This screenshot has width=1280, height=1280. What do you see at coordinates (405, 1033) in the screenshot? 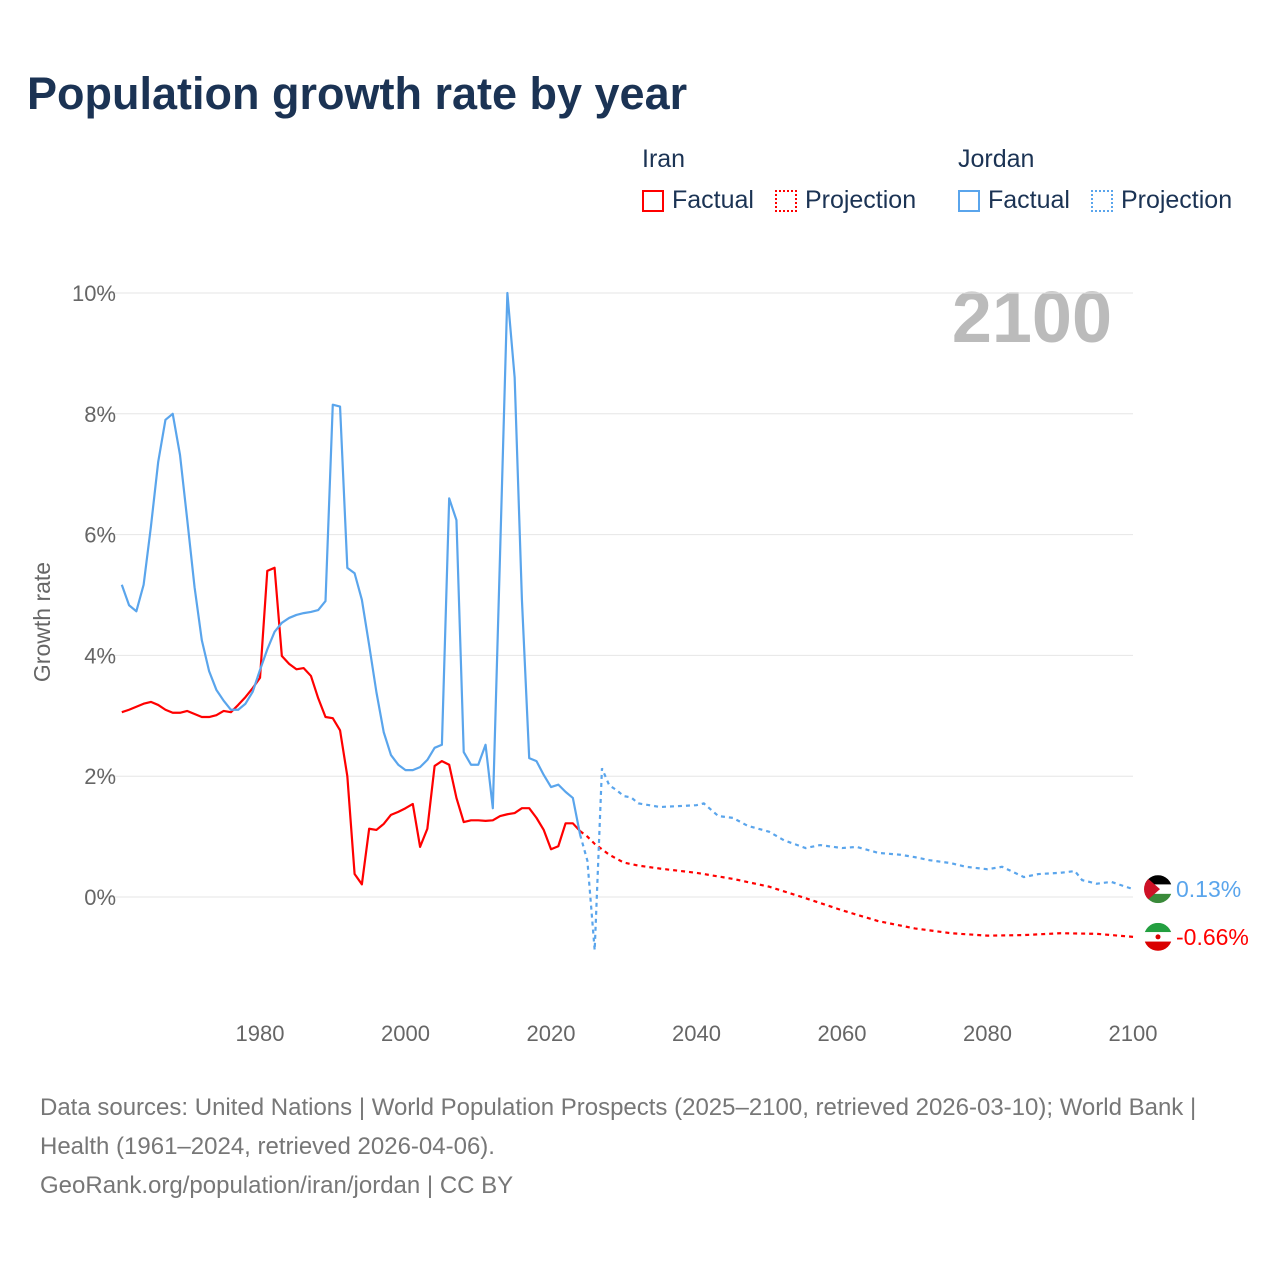
I see `x-tick-label: 2000` at bounding box center [405, 1033].